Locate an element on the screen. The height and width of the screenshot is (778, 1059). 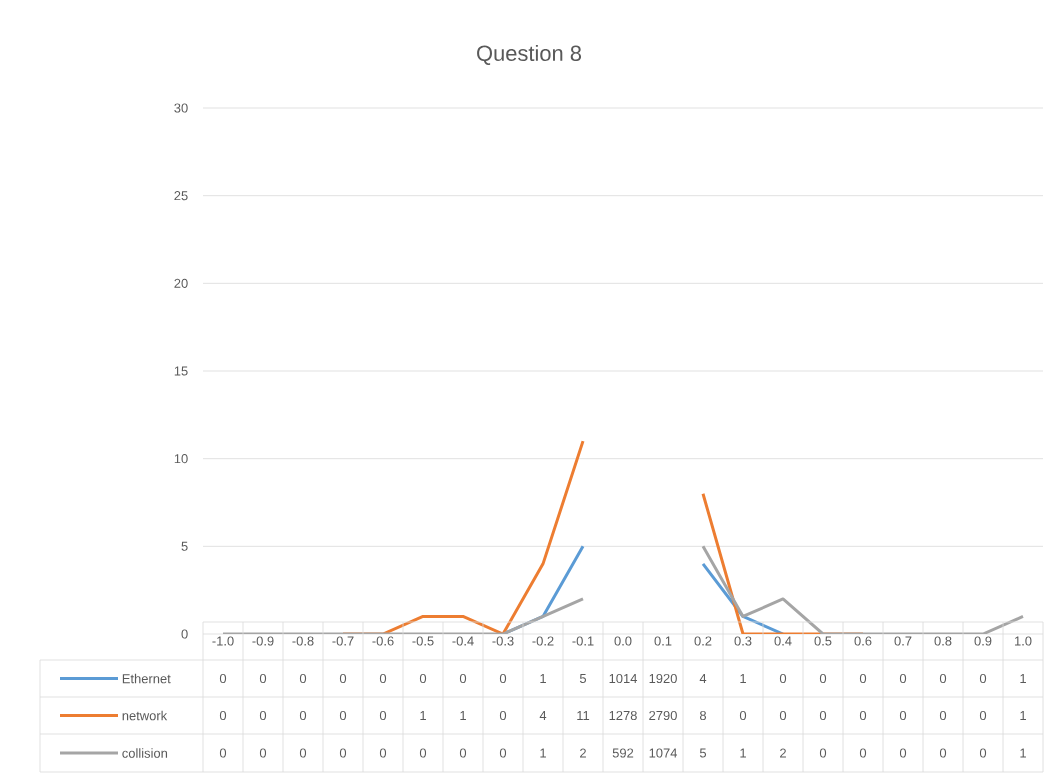
y-tick-label: 30 is located at coordinates (181, 108).